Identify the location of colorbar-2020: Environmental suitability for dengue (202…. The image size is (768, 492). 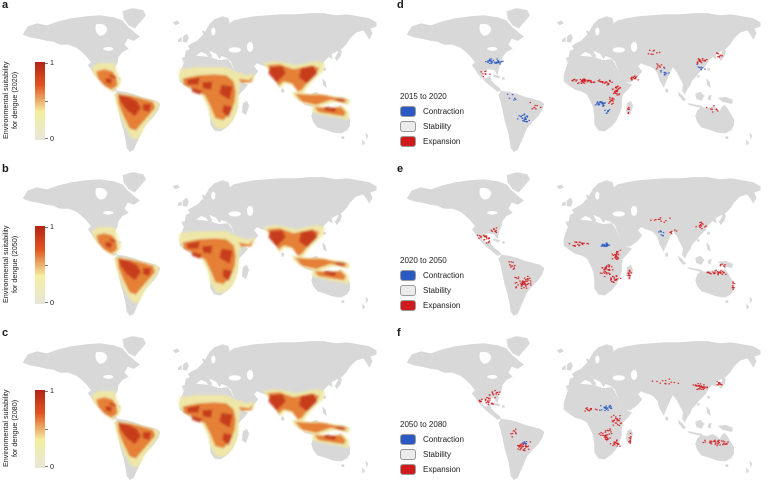
(31, 100).